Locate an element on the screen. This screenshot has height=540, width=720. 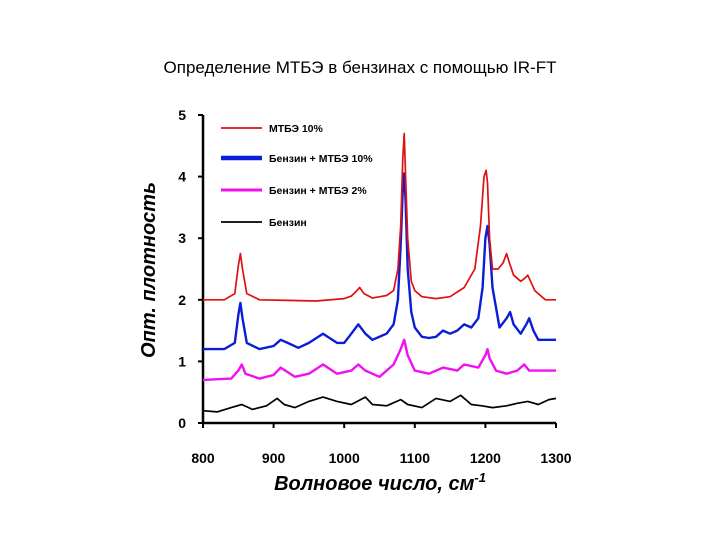
y-tick-label: 5 is located at coordinates (182, 115).